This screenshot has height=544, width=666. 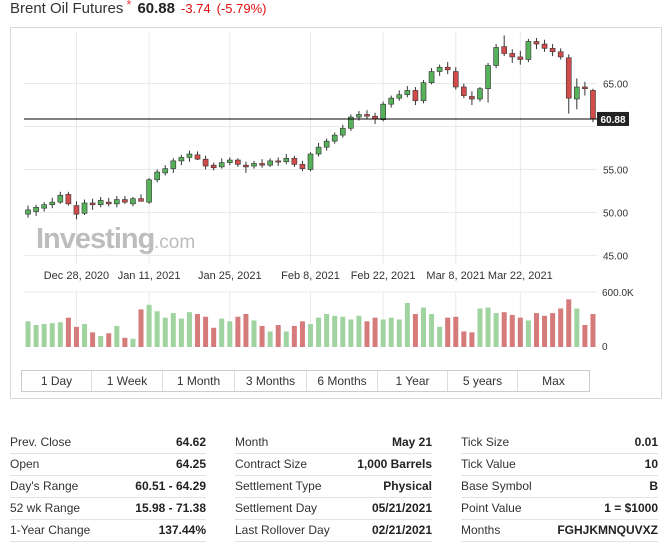 I want to click on stat-value: May 21, so click(x=411, y=442).